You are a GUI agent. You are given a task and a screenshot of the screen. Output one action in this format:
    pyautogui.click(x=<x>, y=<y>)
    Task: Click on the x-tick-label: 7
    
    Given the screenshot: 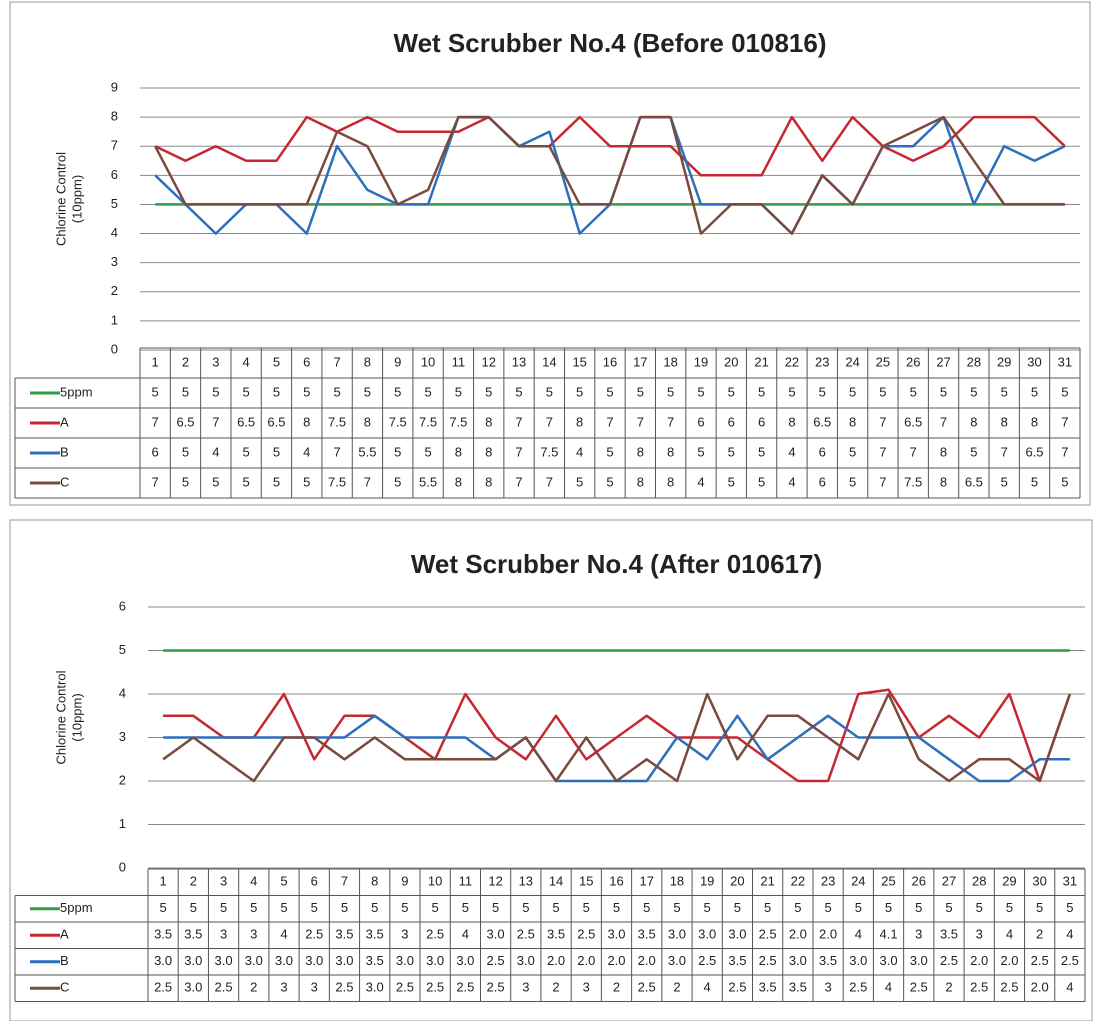 What is the action you would take?
    pyautogui.click(x=344, y=881)
    